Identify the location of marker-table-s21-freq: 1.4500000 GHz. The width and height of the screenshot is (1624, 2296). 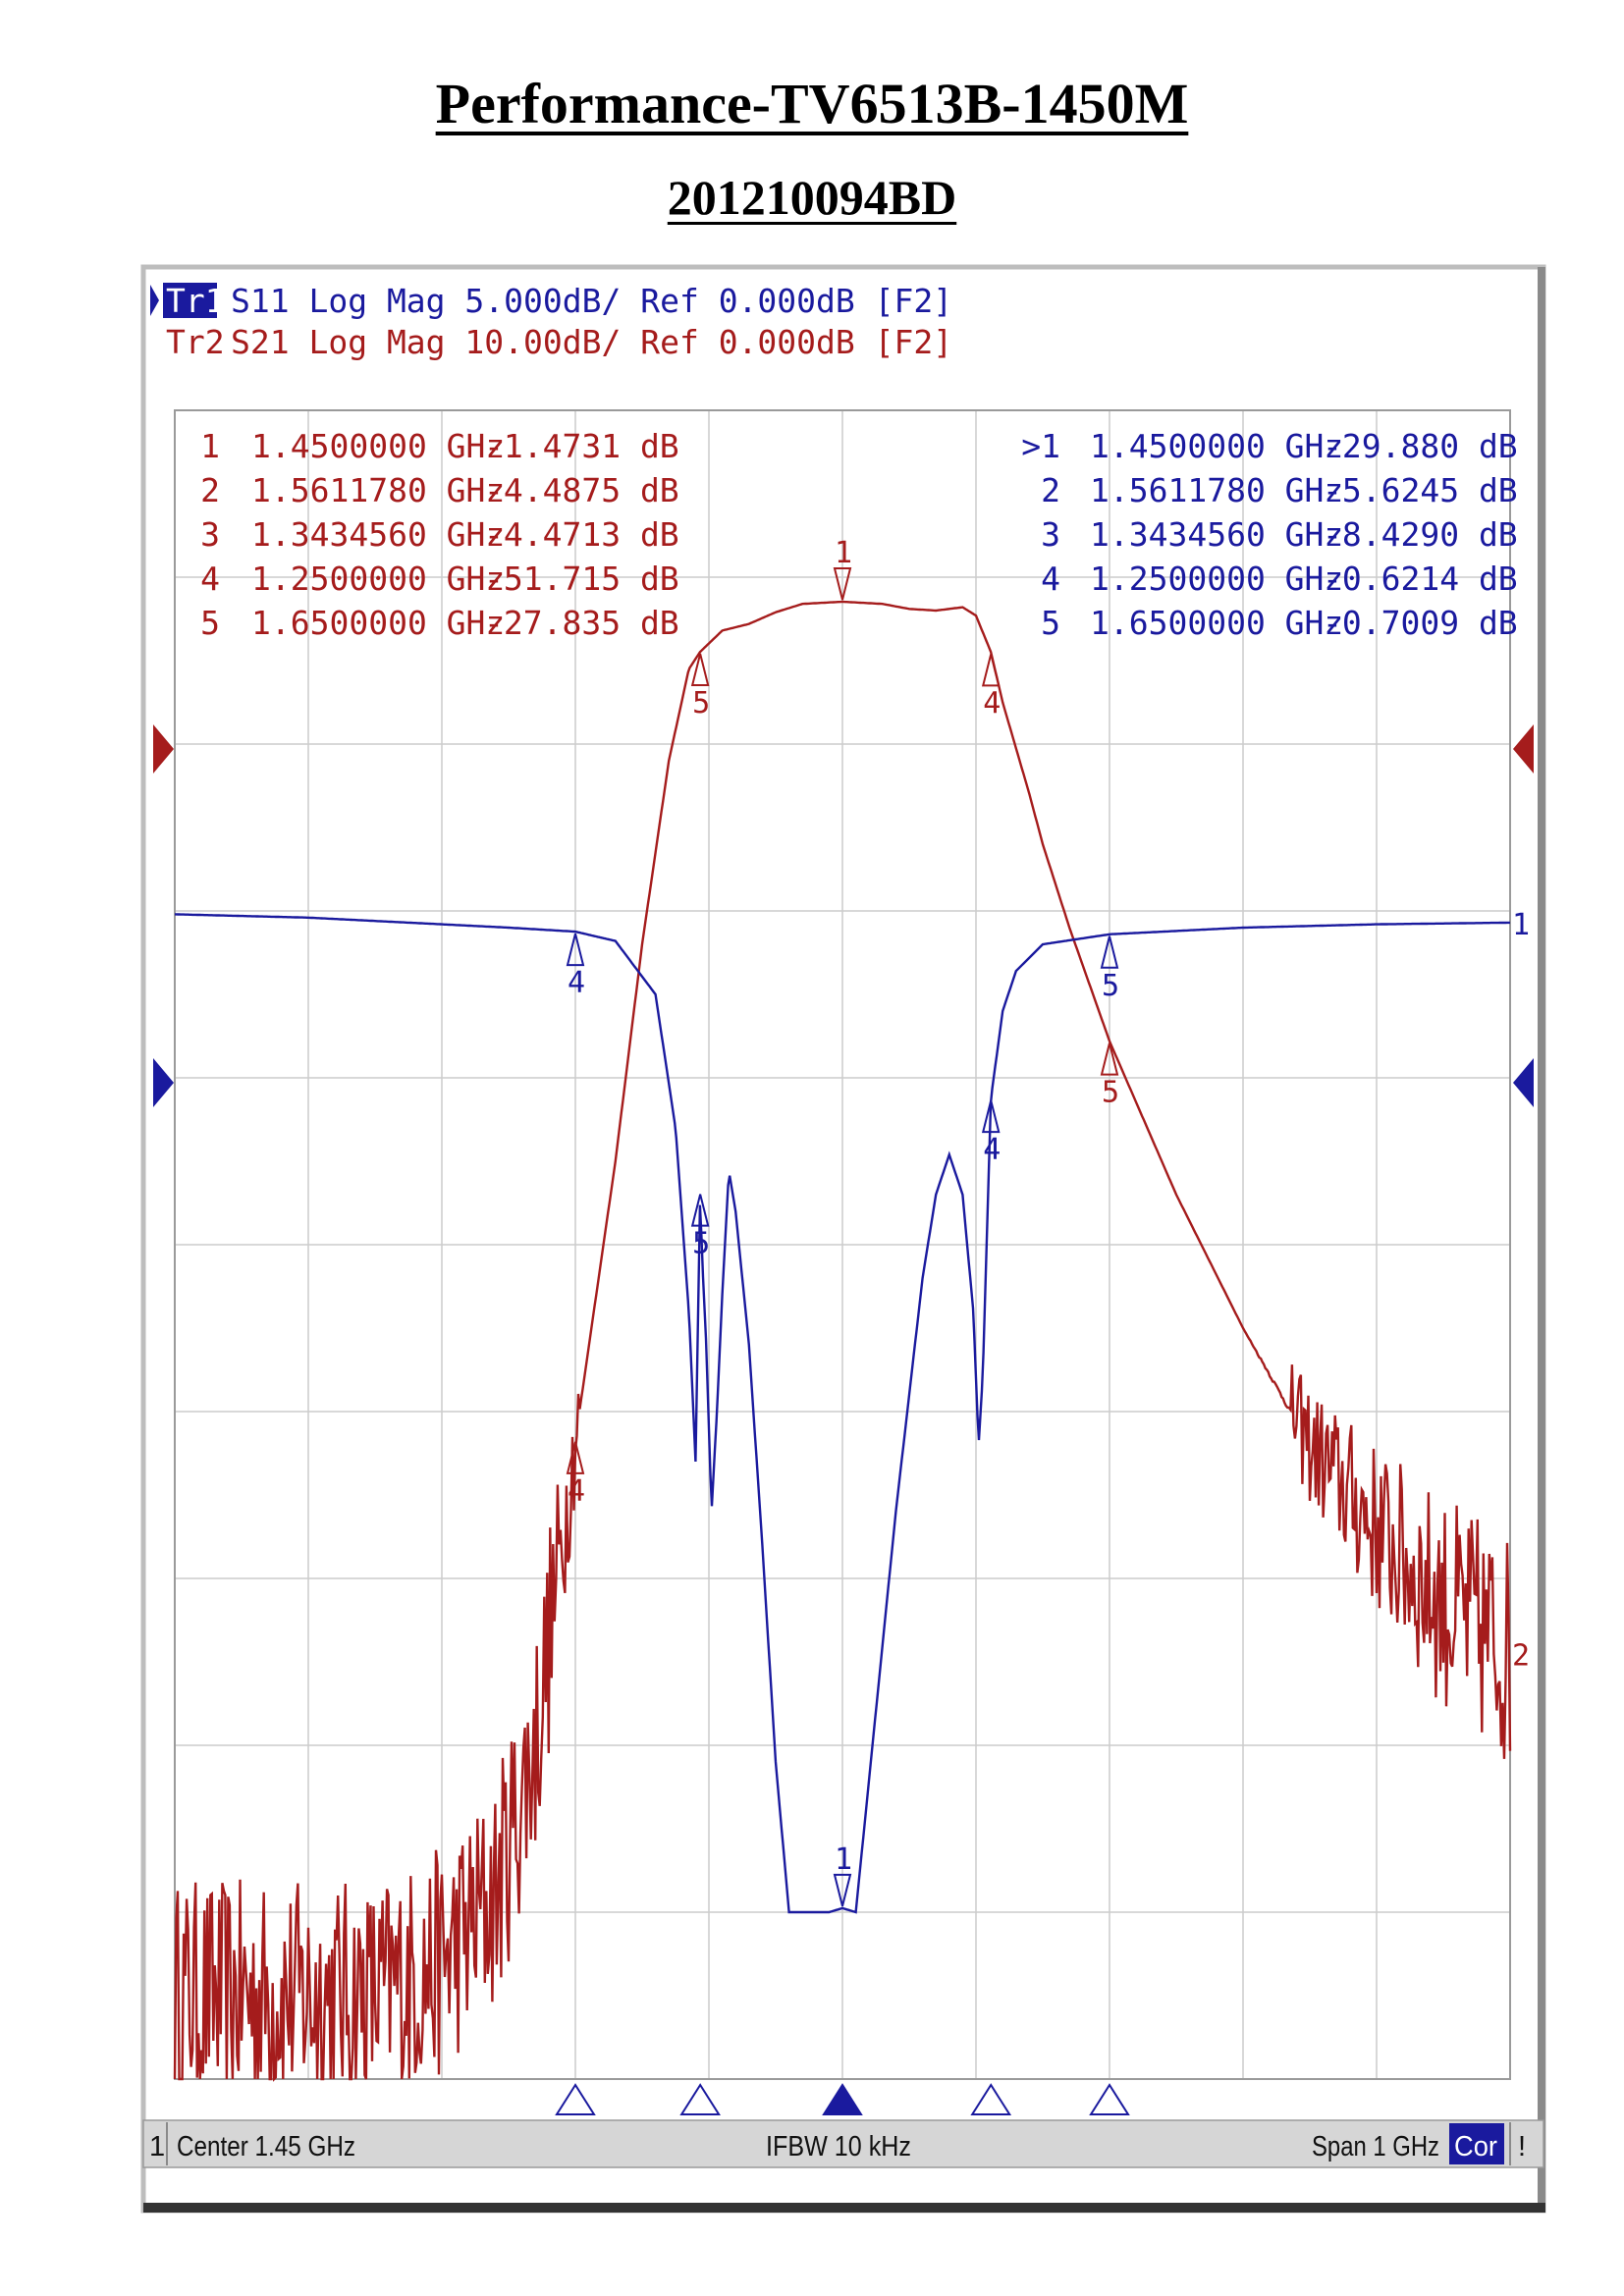
(378, 446).